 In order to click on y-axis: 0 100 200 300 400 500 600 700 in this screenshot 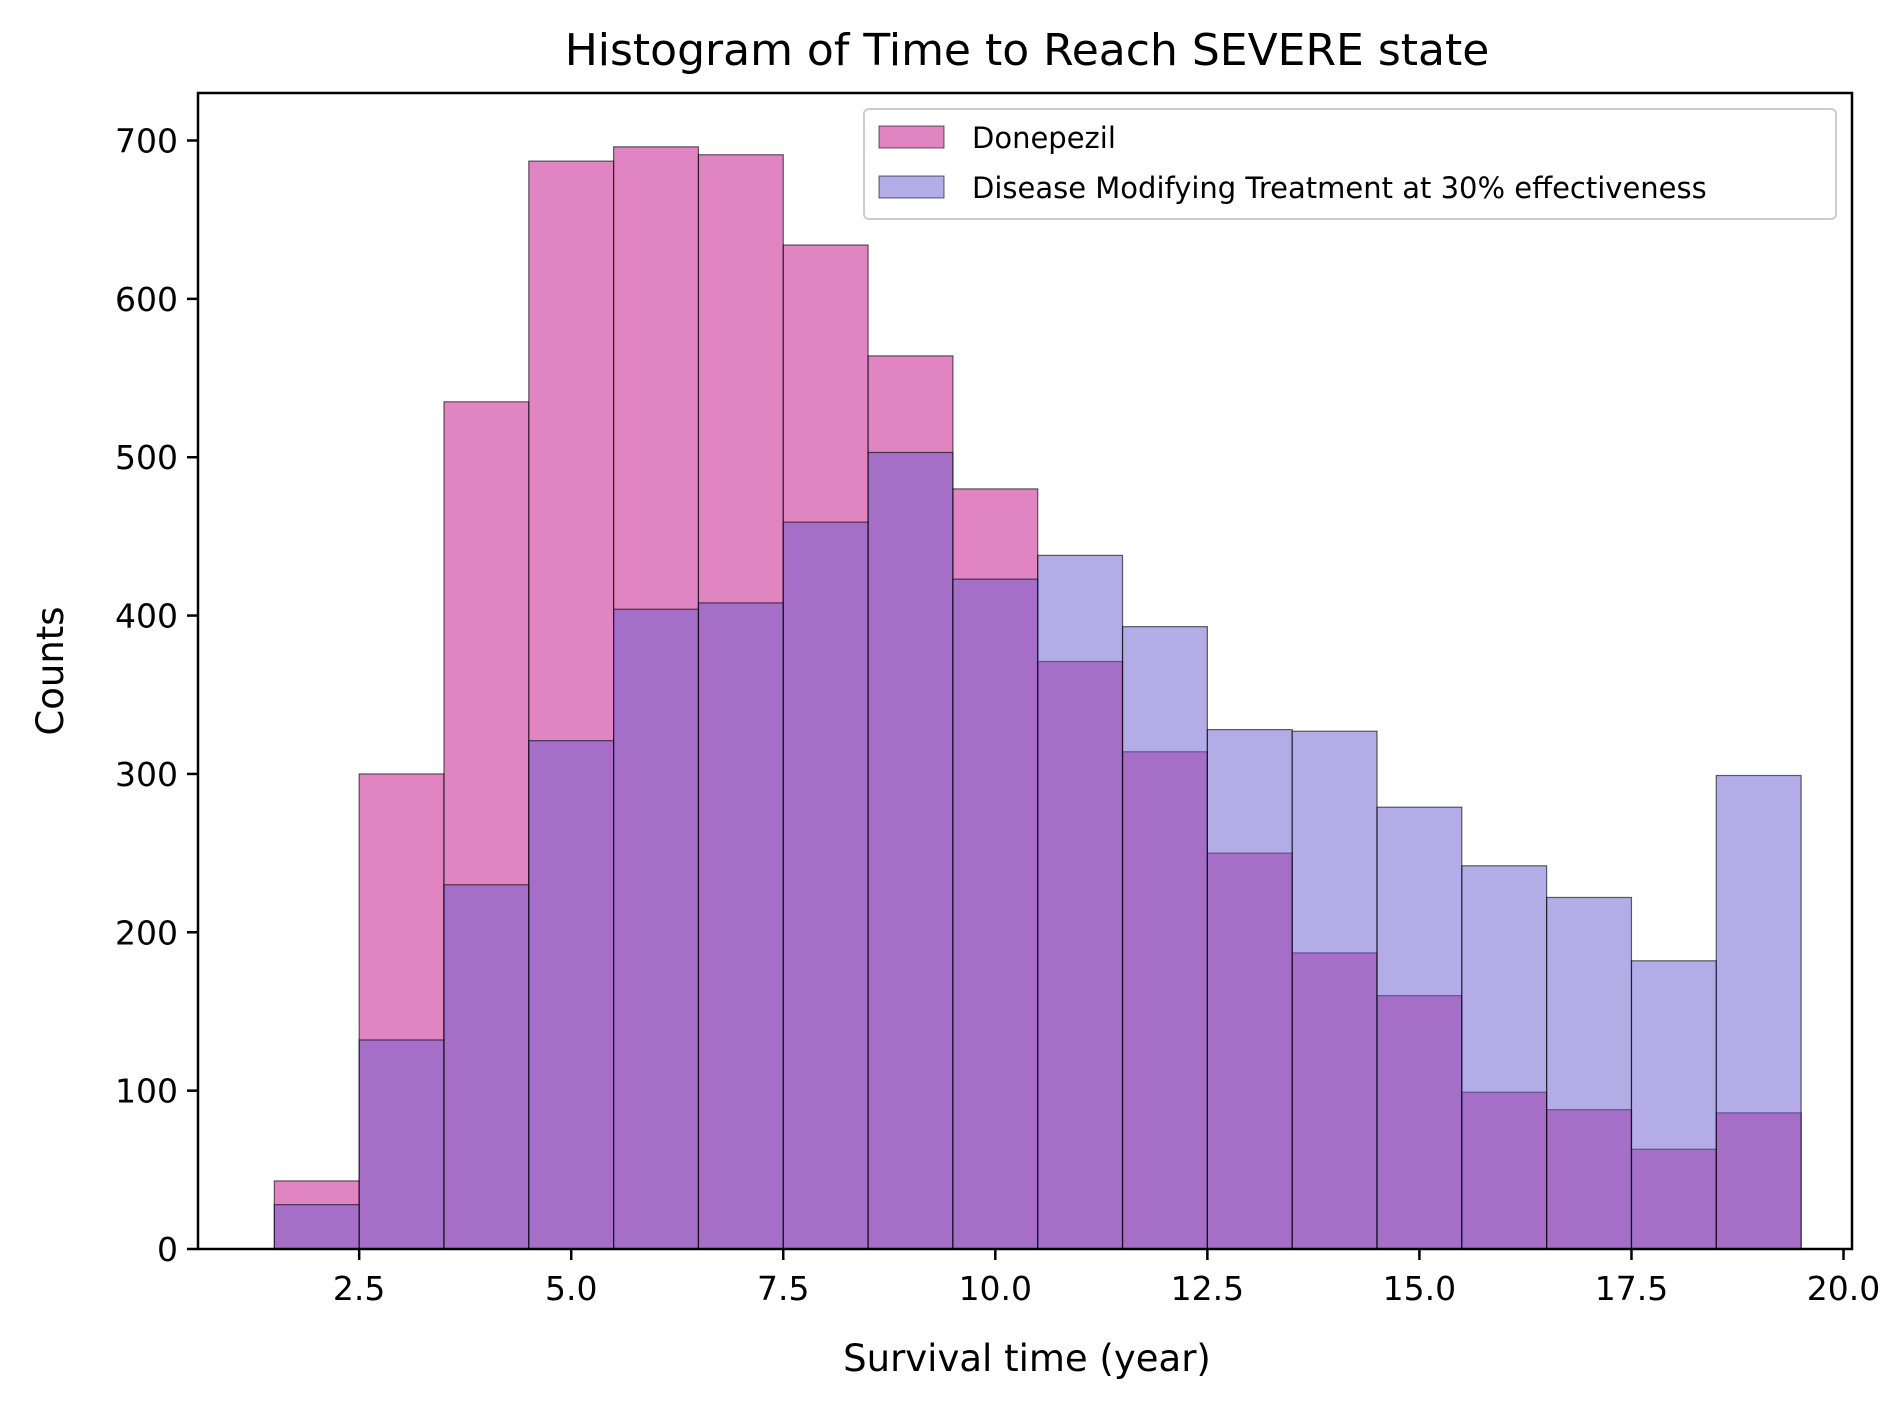, I will do `click(156, 695)`.